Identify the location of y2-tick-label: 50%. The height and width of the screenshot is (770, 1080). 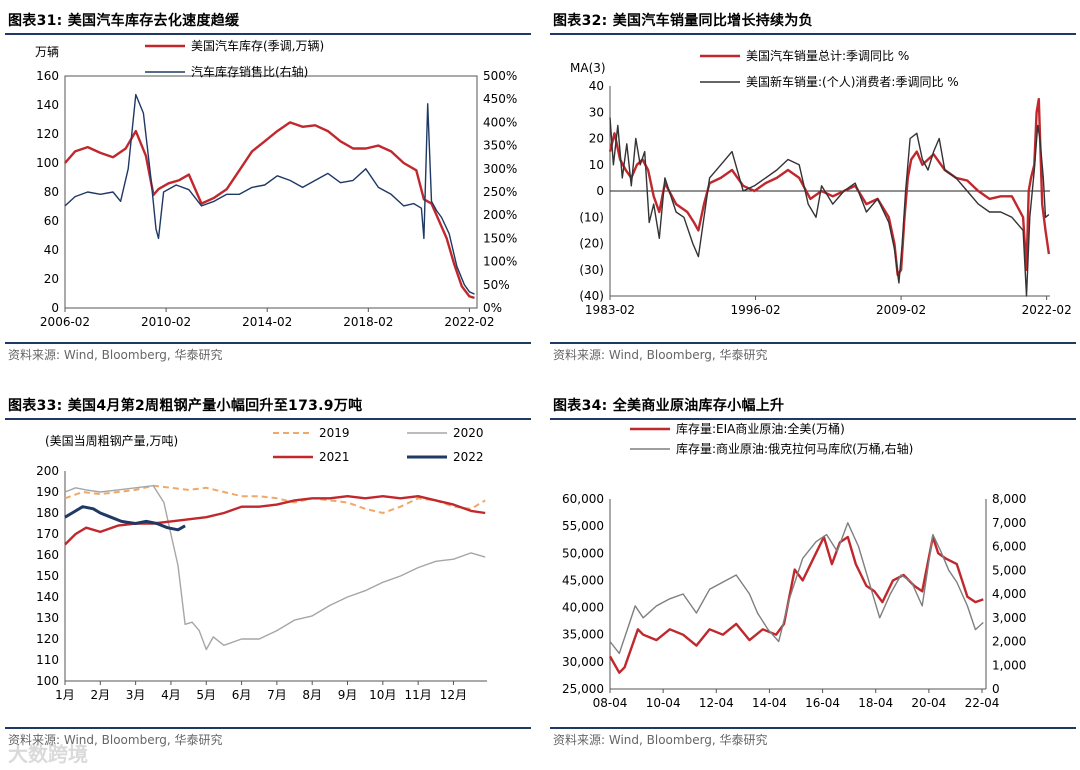
(496, 285).